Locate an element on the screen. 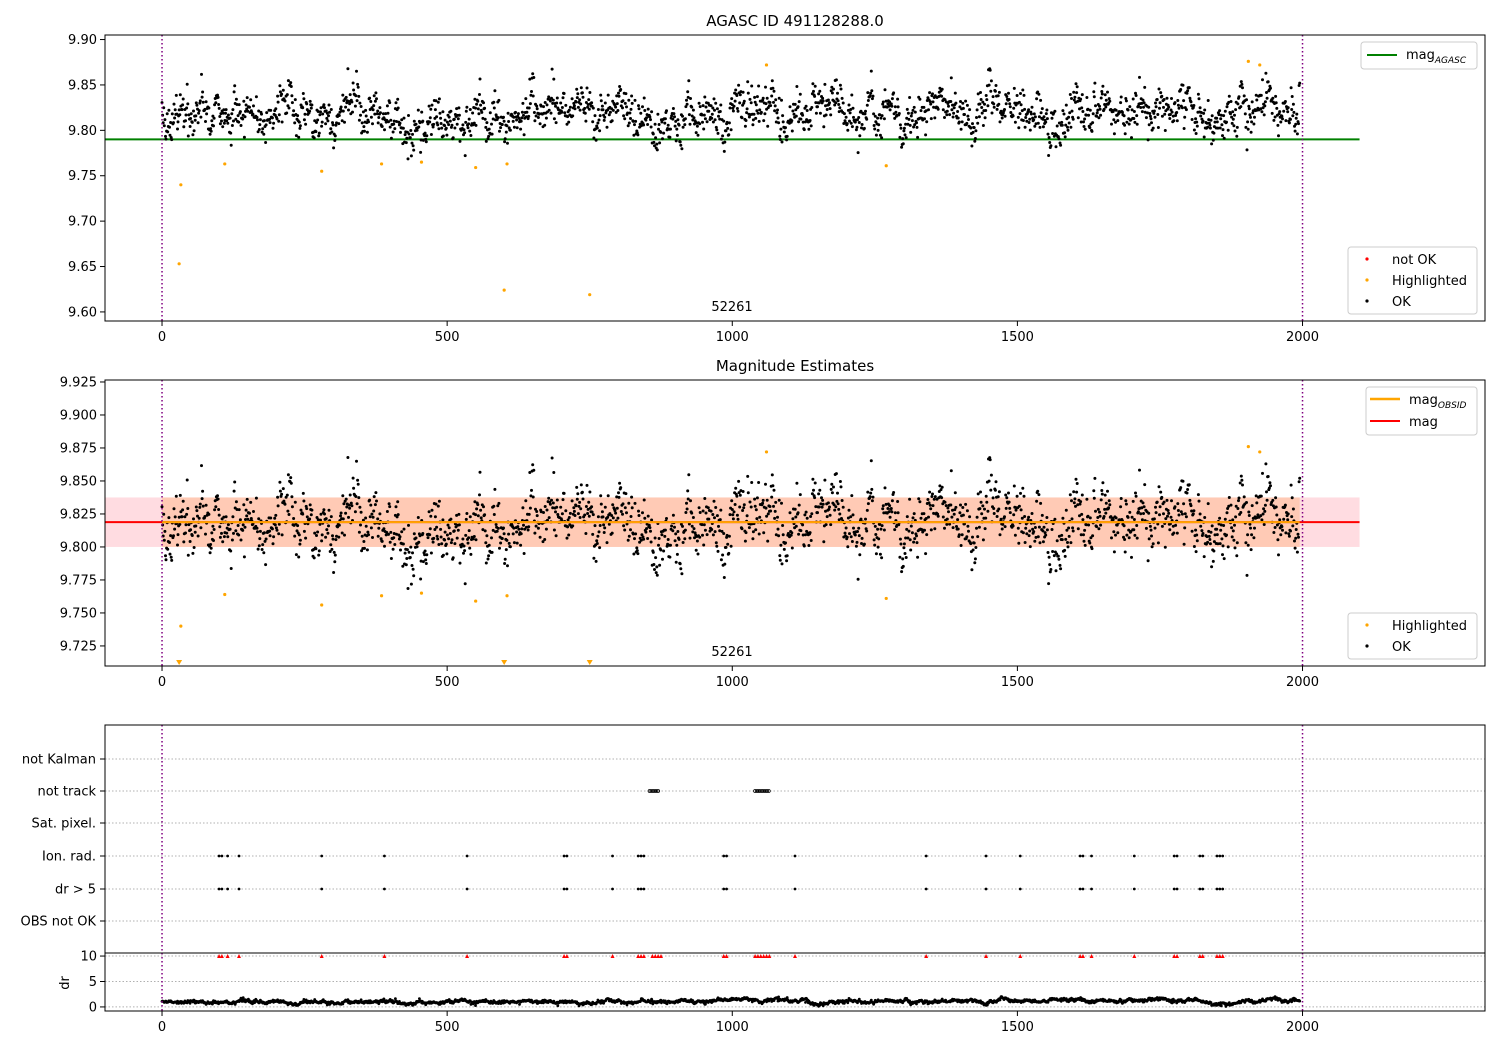  legend-mag: mag is located at coordinates (1423, 422).